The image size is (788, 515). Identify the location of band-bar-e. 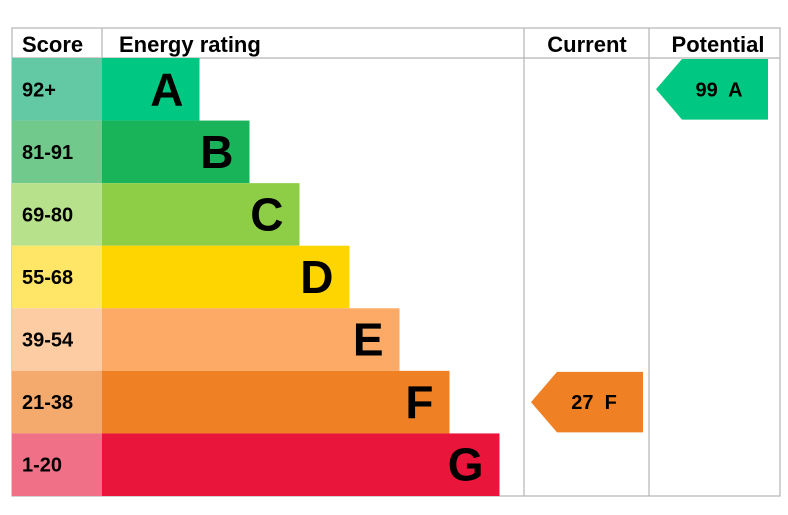
(251, 339).